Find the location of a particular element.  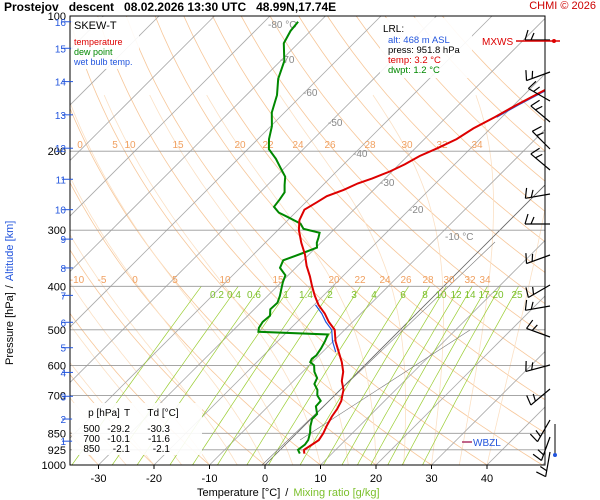

mixing-ratio-label: 1.4 is located at coordinates (306, 295).